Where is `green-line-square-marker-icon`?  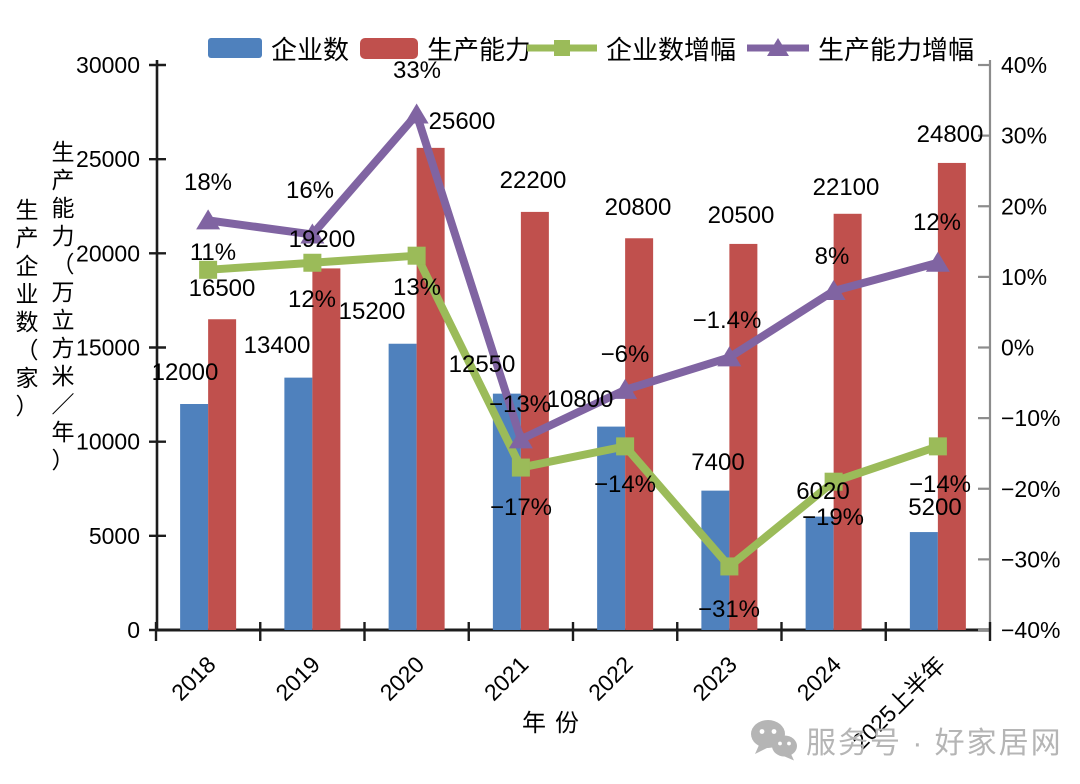 green-line-square-marker-icon is located at coordinates (562, 48).